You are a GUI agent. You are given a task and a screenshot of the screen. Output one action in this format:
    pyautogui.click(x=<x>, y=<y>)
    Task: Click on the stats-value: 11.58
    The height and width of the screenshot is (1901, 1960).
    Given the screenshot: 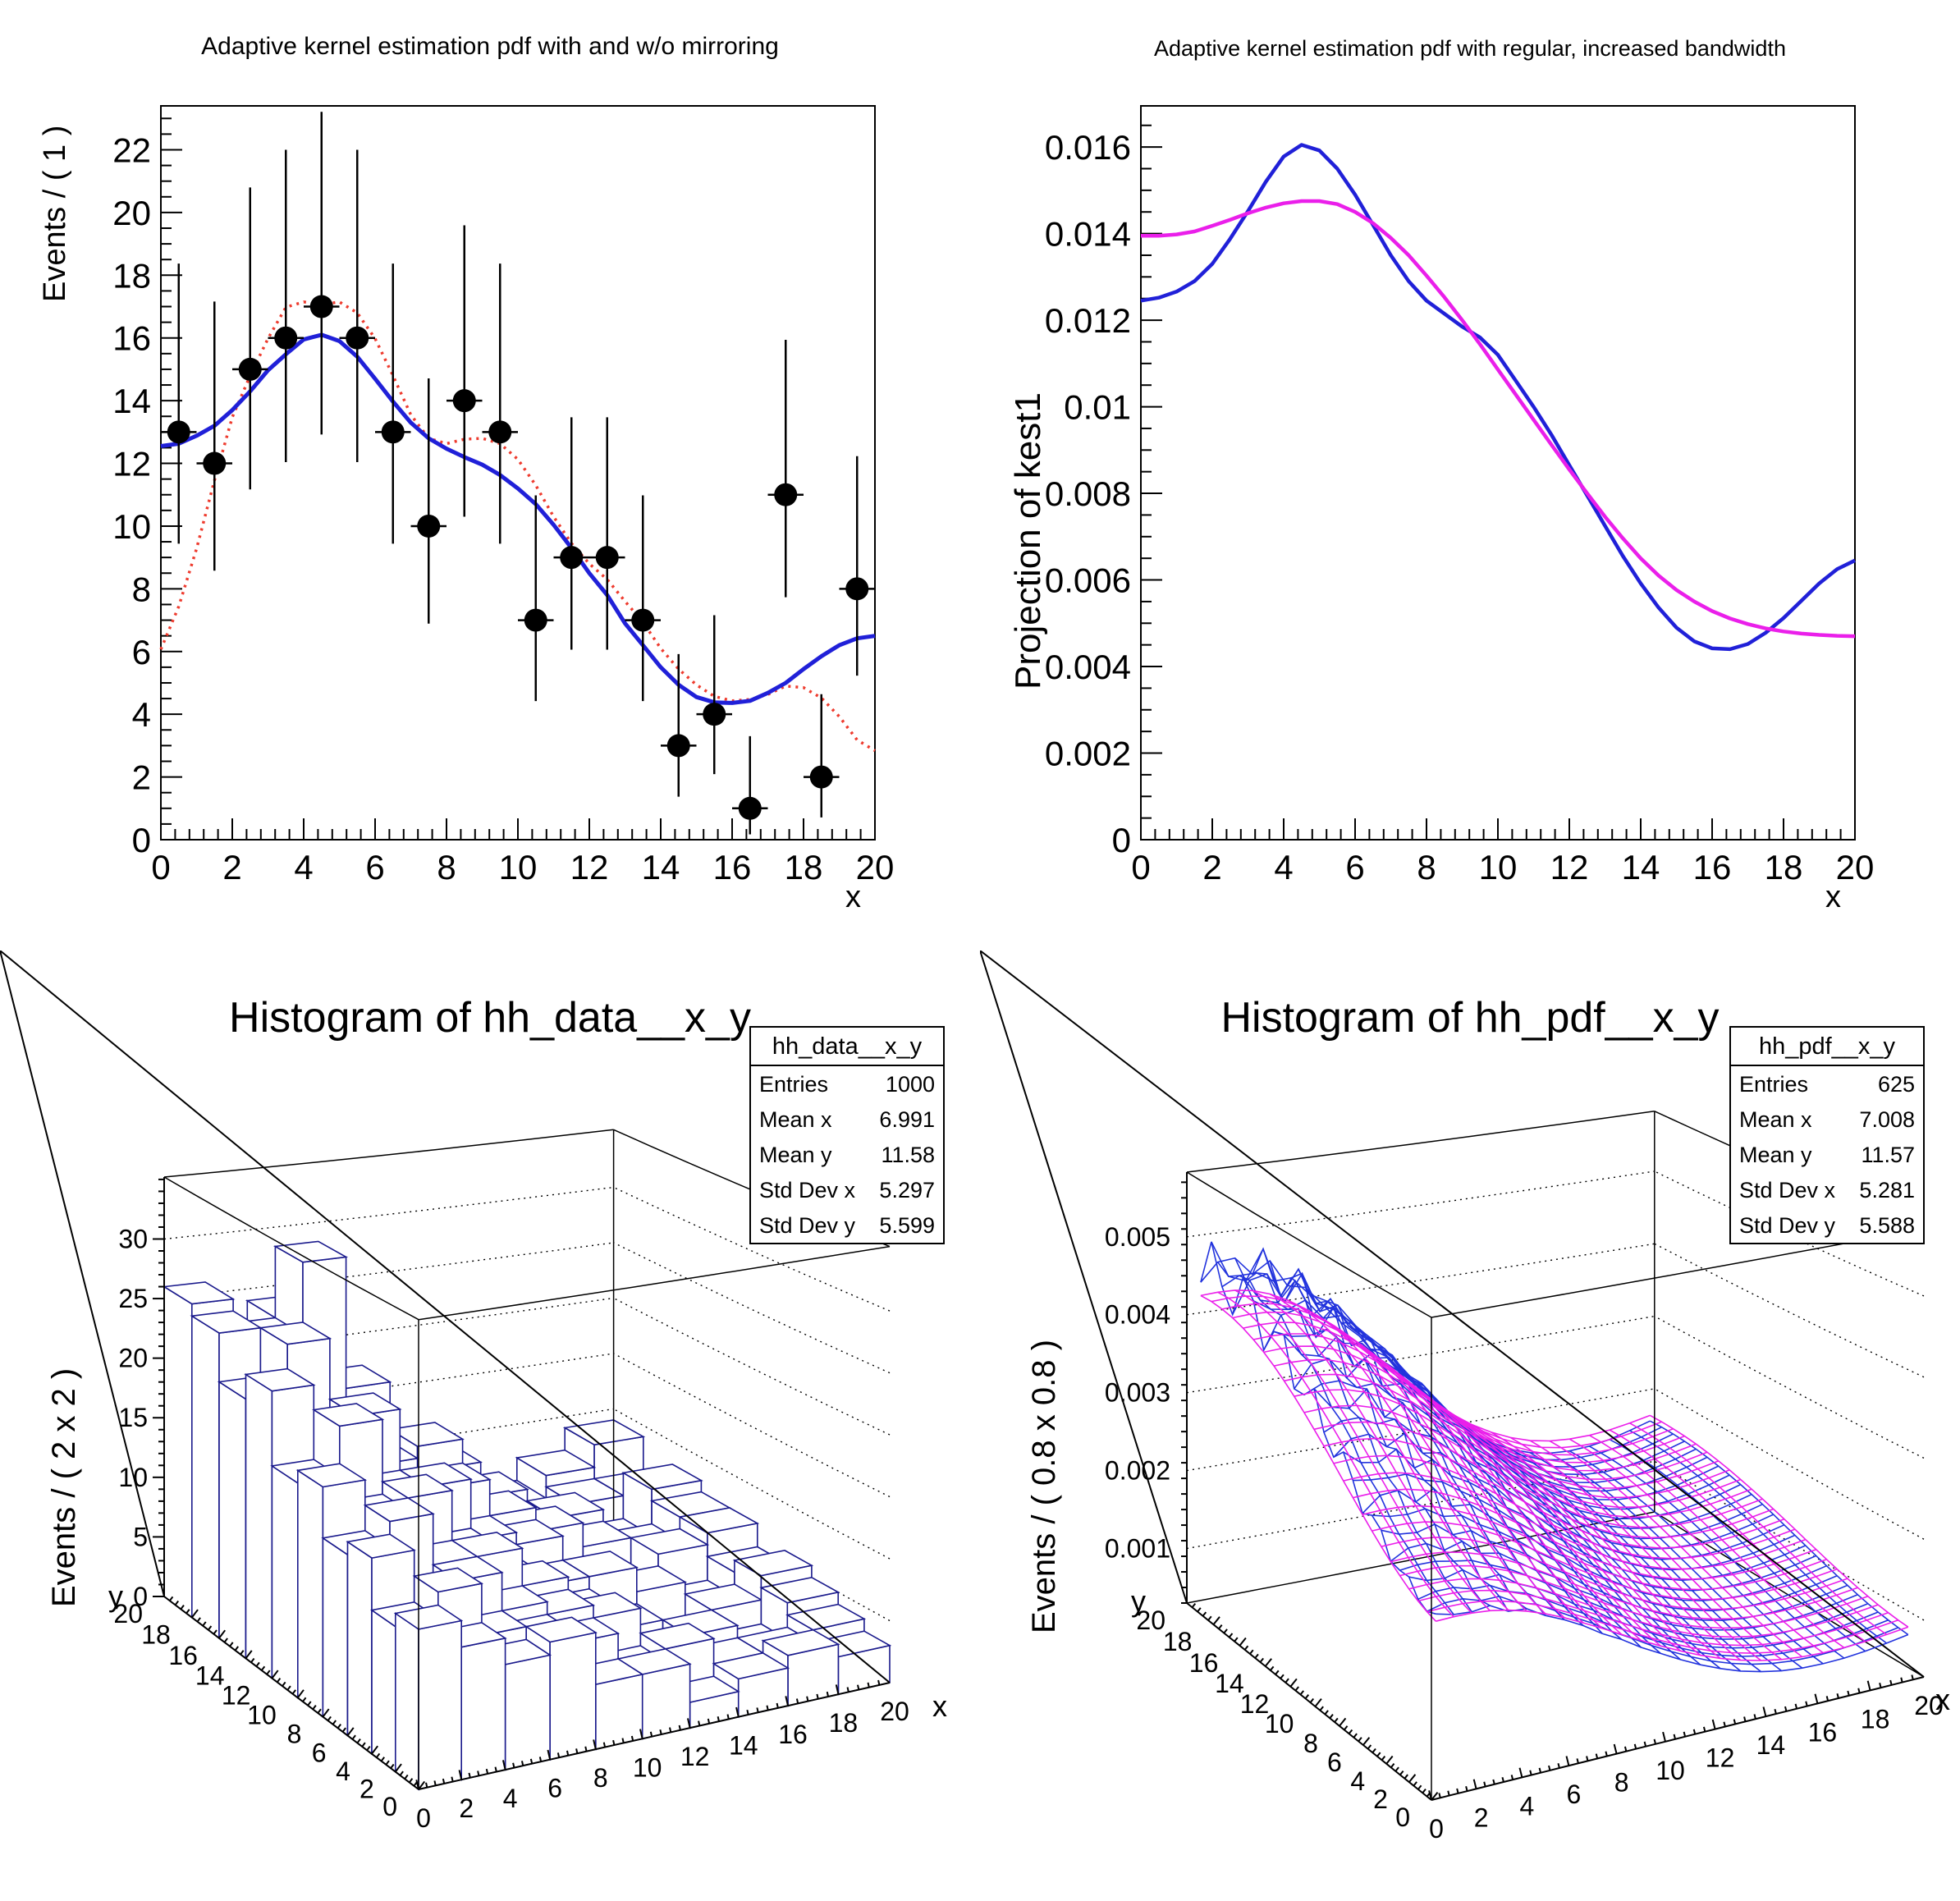 What is the action you would take?
    pyautogui.click(x=908, y=1155)
    